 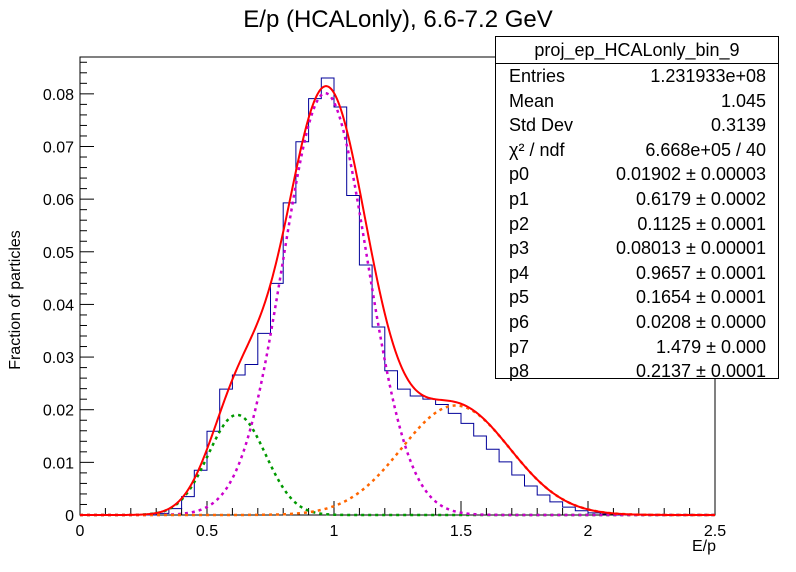 What do you see at coordinates (207, 531) in the screenshot?
I see `x-tick-label: 0.5` at bounding box center [207, 531].